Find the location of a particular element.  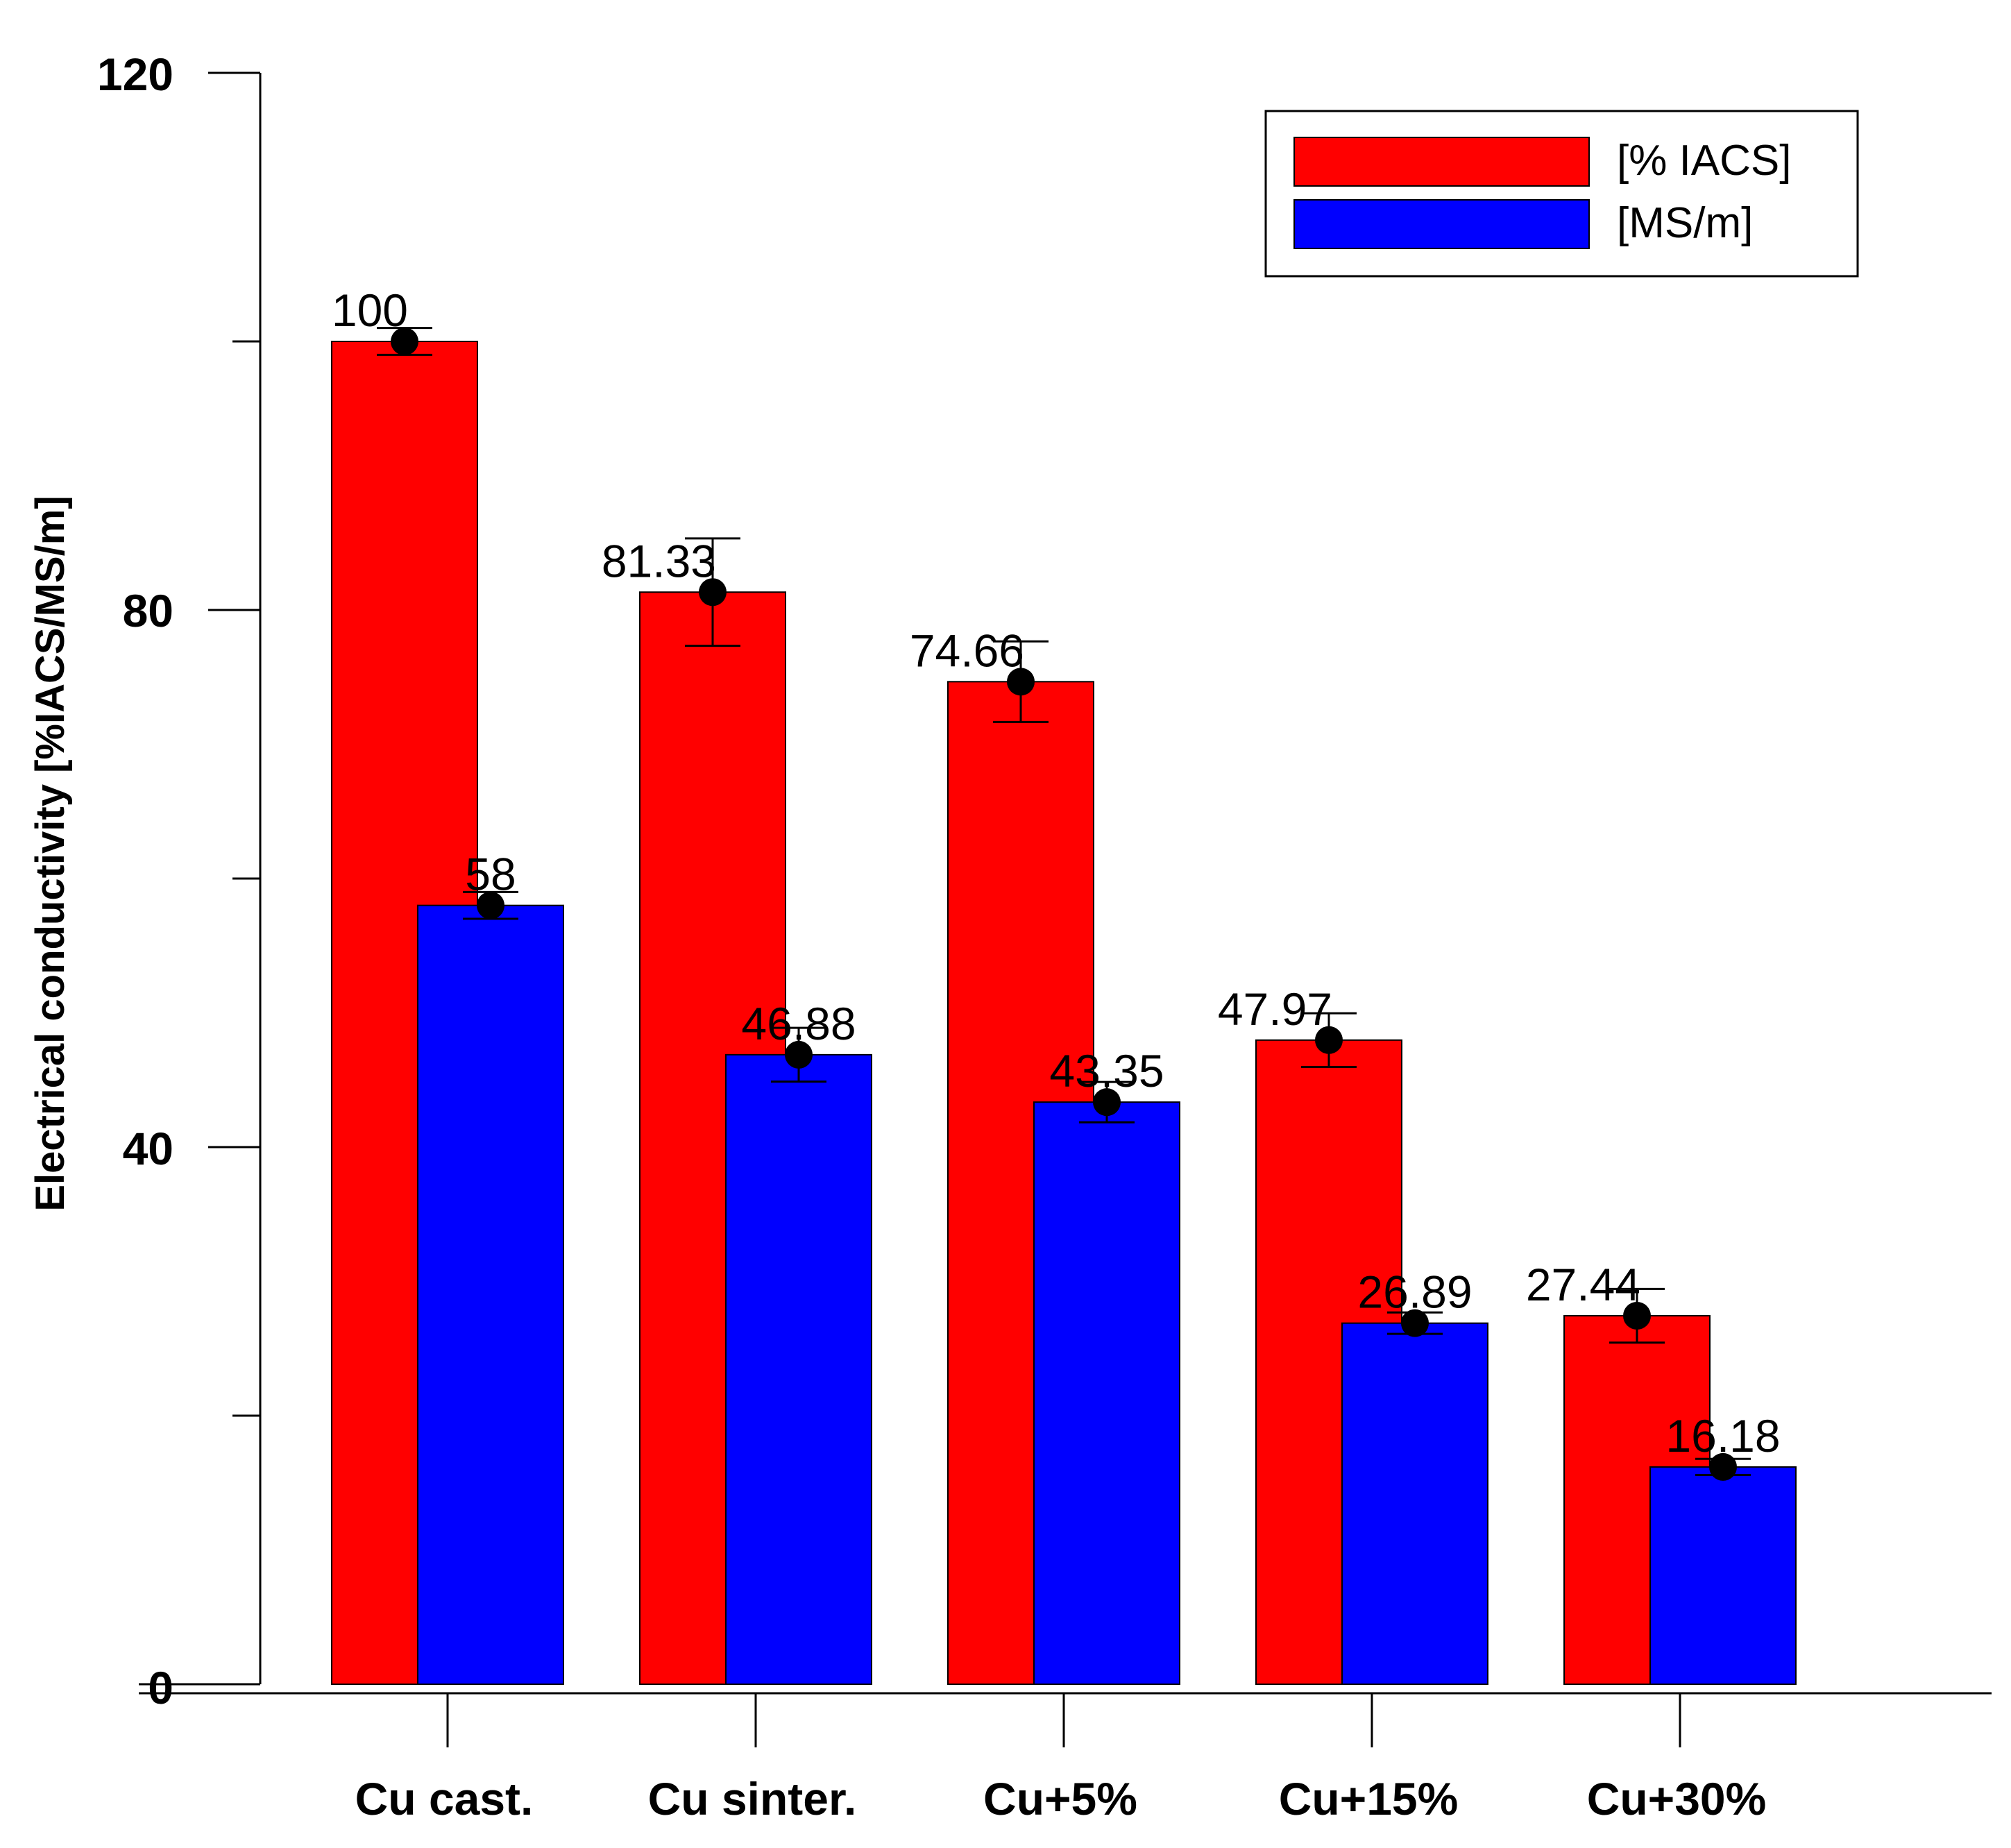

x-tick-label-cu-cast: Cu cast. is located at coordinates (444, 1799).